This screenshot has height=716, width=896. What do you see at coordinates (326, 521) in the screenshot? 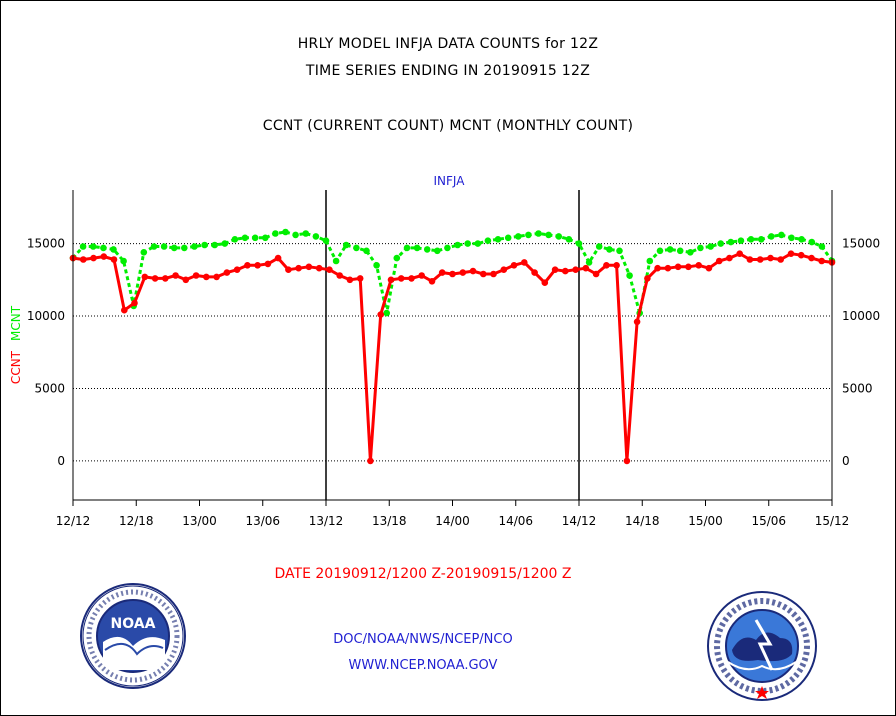
I see `x-tick-label: 13/12` at bounding box center [326, 521].